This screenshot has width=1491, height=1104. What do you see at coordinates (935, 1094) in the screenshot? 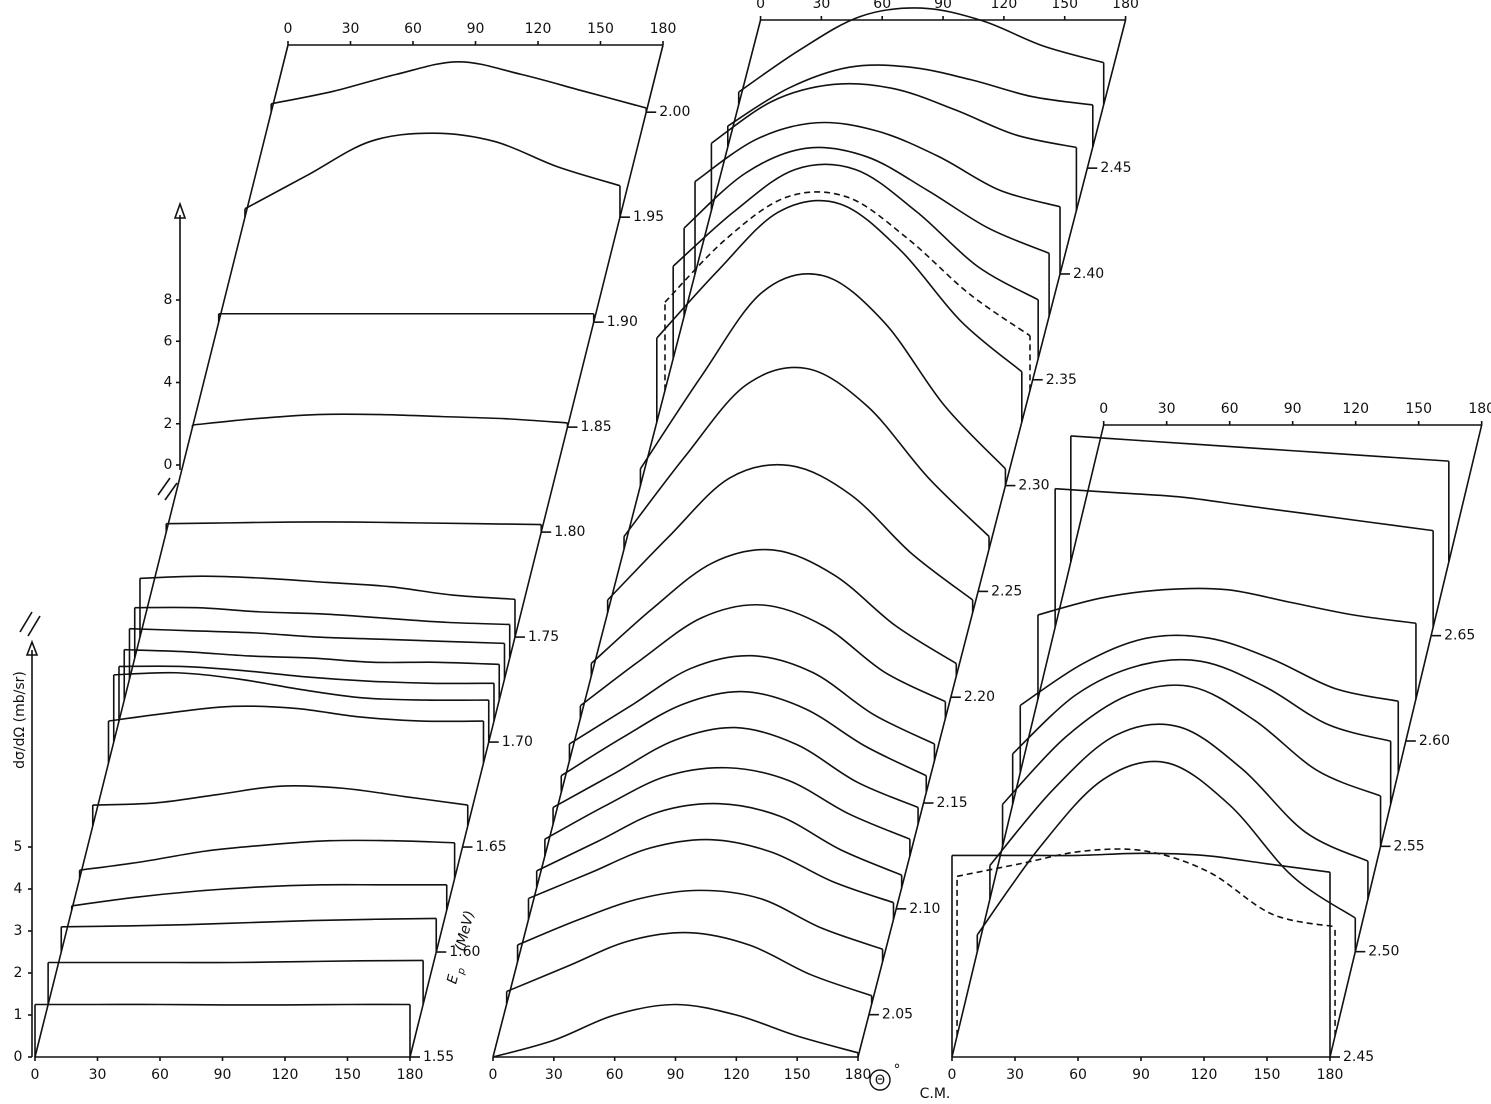
I see `x-axis-unit: C.M.` at bounding box center [935, 1094].